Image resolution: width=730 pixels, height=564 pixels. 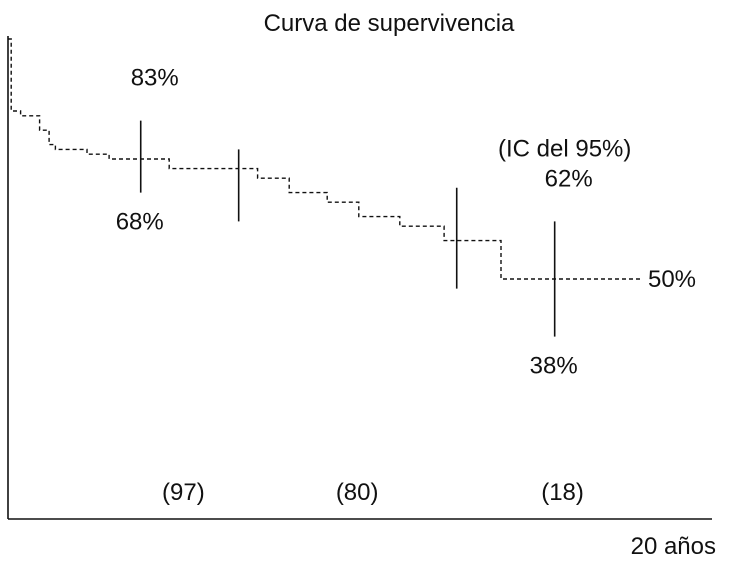 What do you see at coordinates (672, 279) in the screenshot?
I see `end-survival-label: 50%` at bounding box center [672, 279].